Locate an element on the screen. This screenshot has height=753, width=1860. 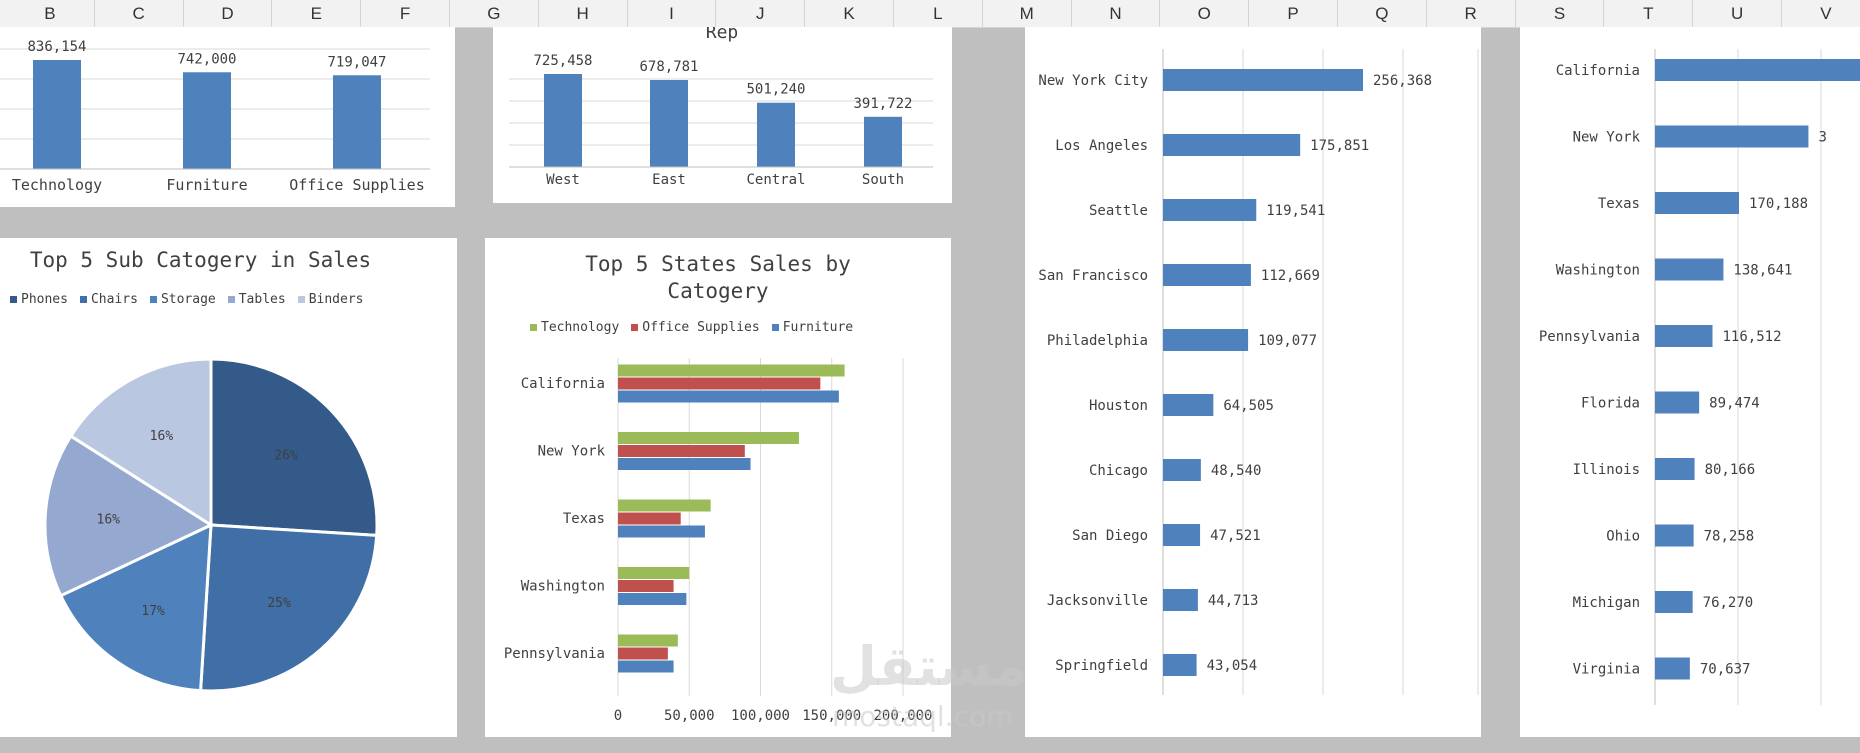
data-label: 3 is located at coordinates (1822, 138).